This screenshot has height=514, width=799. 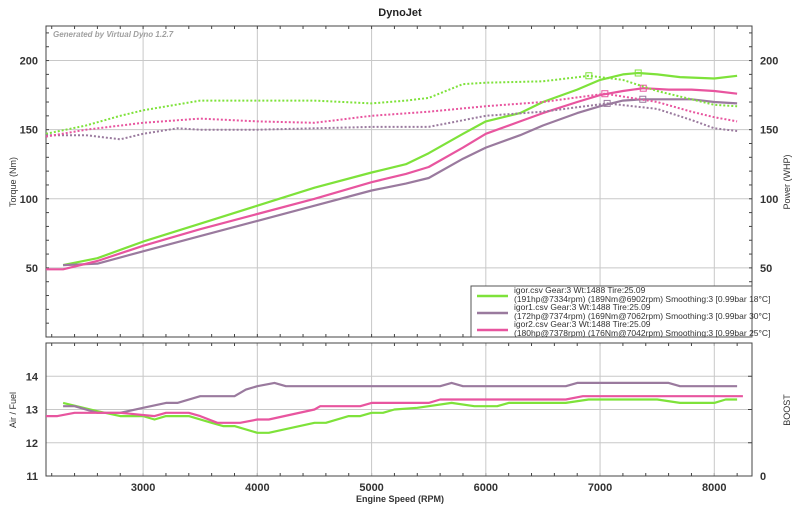 What do you see at coordinates (766, 269) in the screenshot?
I see `power-tick-label: 50` at bounding box center [766, 269].